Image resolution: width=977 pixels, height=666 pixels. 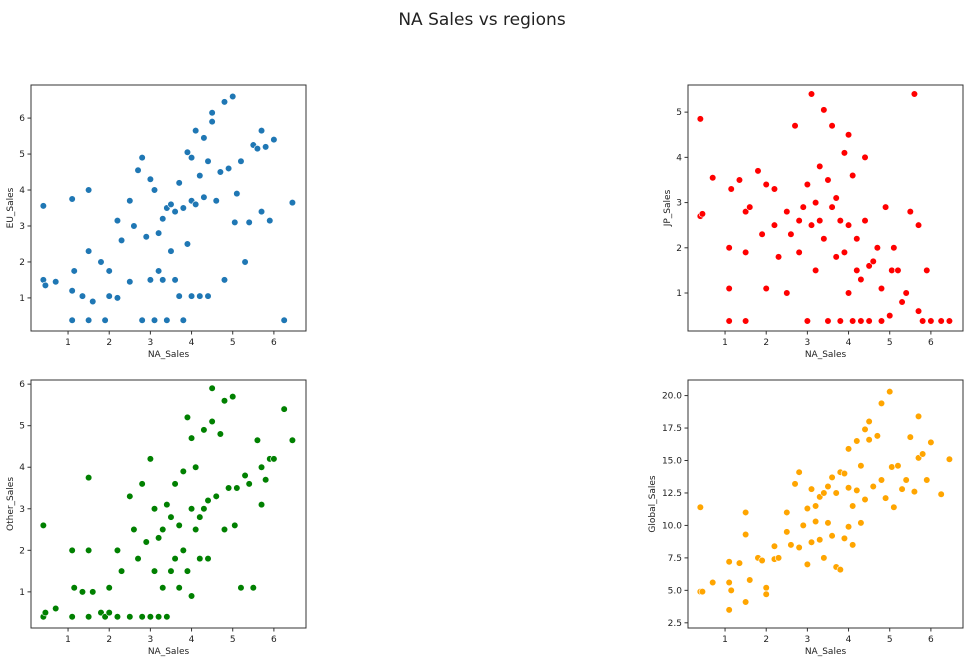 What do you see at coordinates (156, 222) in the screenshot?
I see `subplot-eu-sales: 1 2 3 4 5 6 1 2 3 4 5 6 NA_Sales EU_Sales` at bounding box center [156, 222].